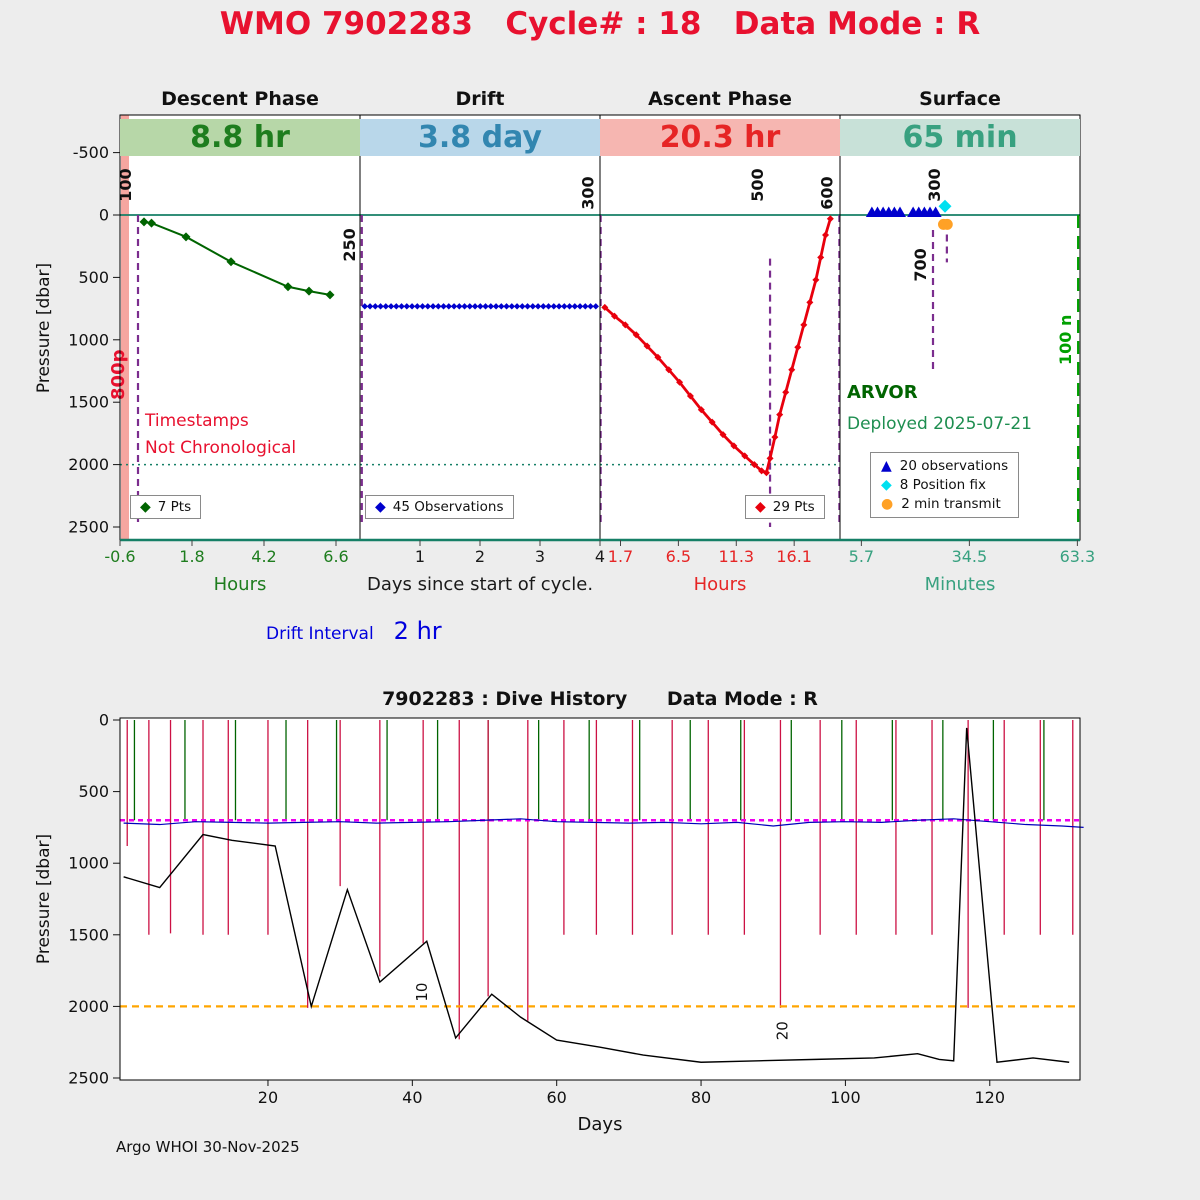 This screenshot has width=1200, height=1200. What do you see at coordinates (939, 424) in the screenshot?
I see `deployed-label: Deployed 2025-07-21` at bounding box center [939, 424].